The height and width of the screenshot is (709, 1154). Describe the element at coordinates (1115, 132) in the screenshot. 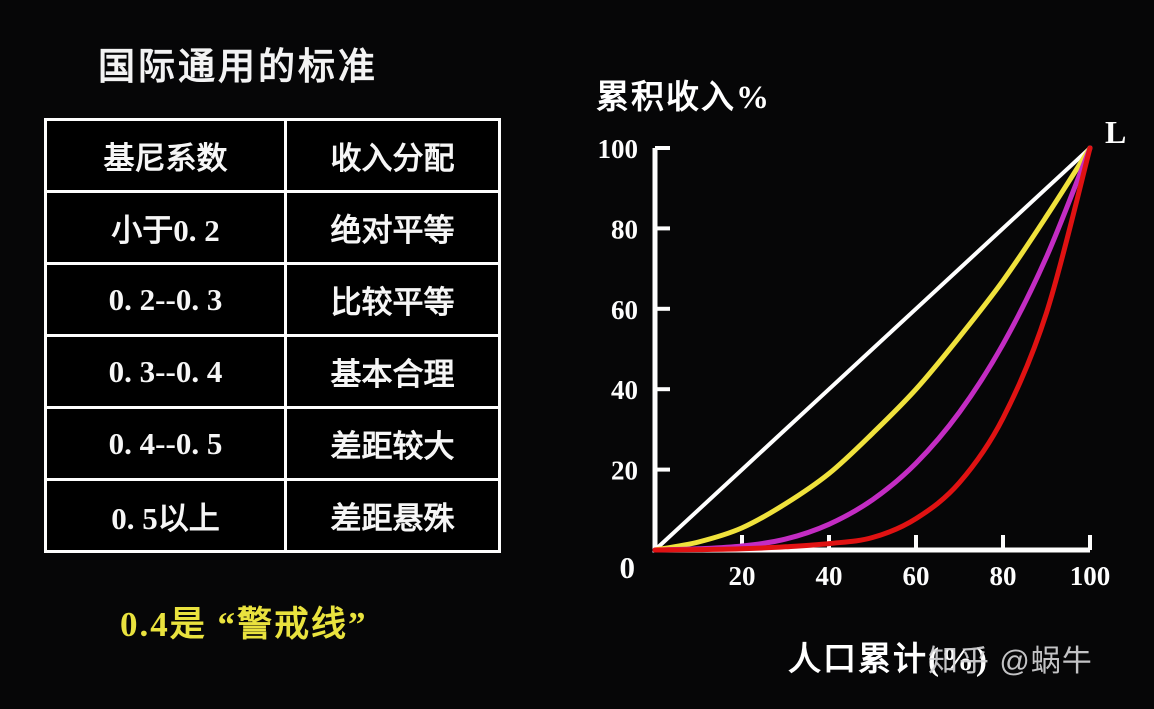

I see `corner-label-L: L` at that location.